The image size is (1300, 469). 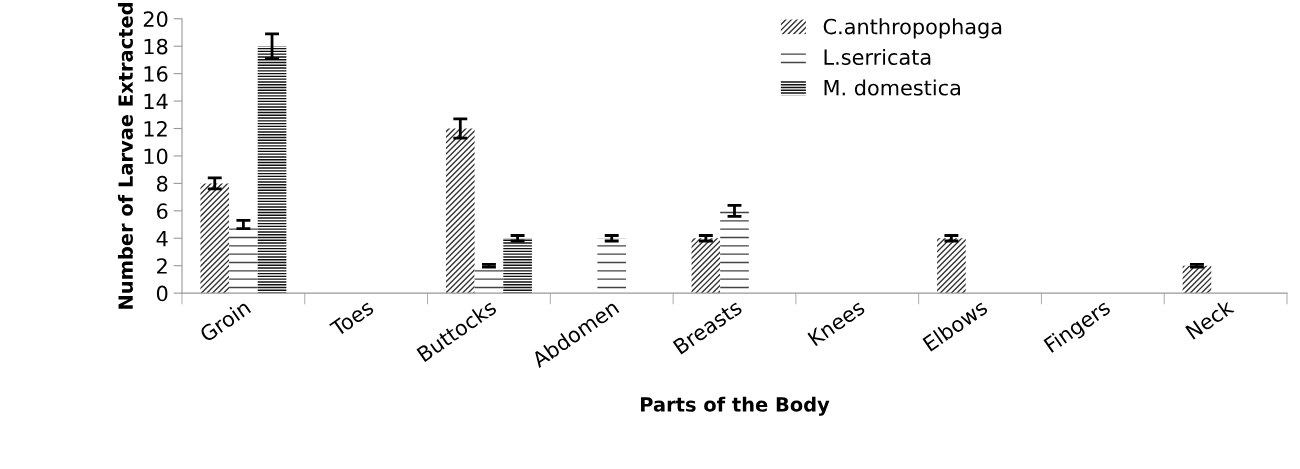 I want to click on y-tick-label: 10, so click(x=156, y=156).